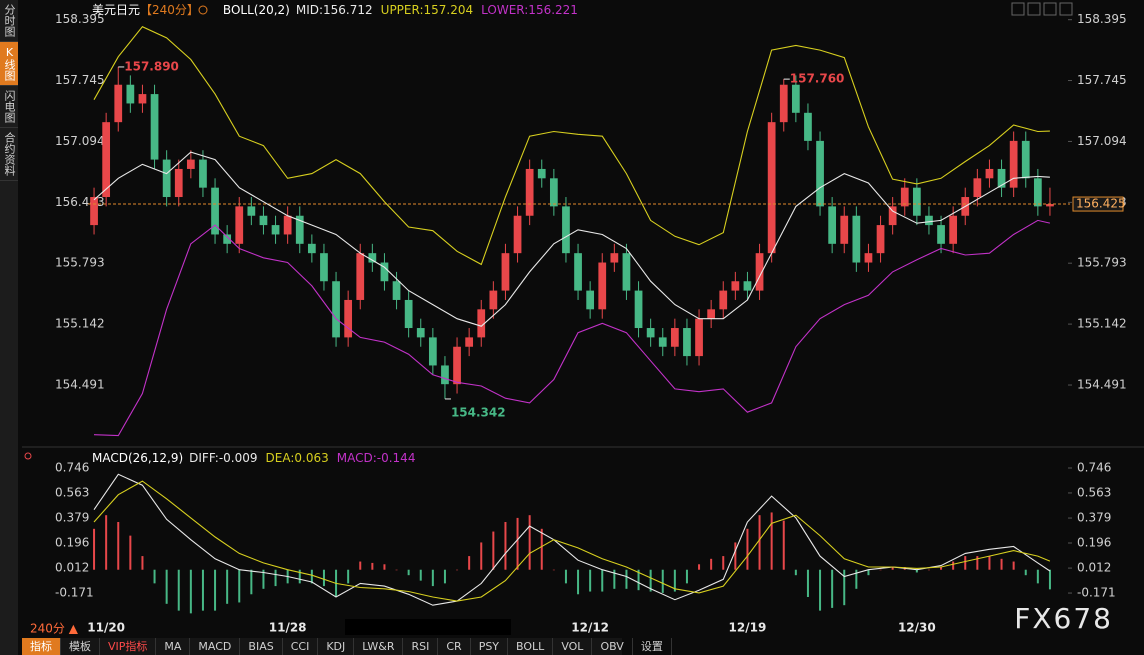 The width and height of the screenshot is (1144, 655). What do you see at coordinates (454, 646) in the screenshot?
I see `tab: CR` at bounding box center [454, 646].